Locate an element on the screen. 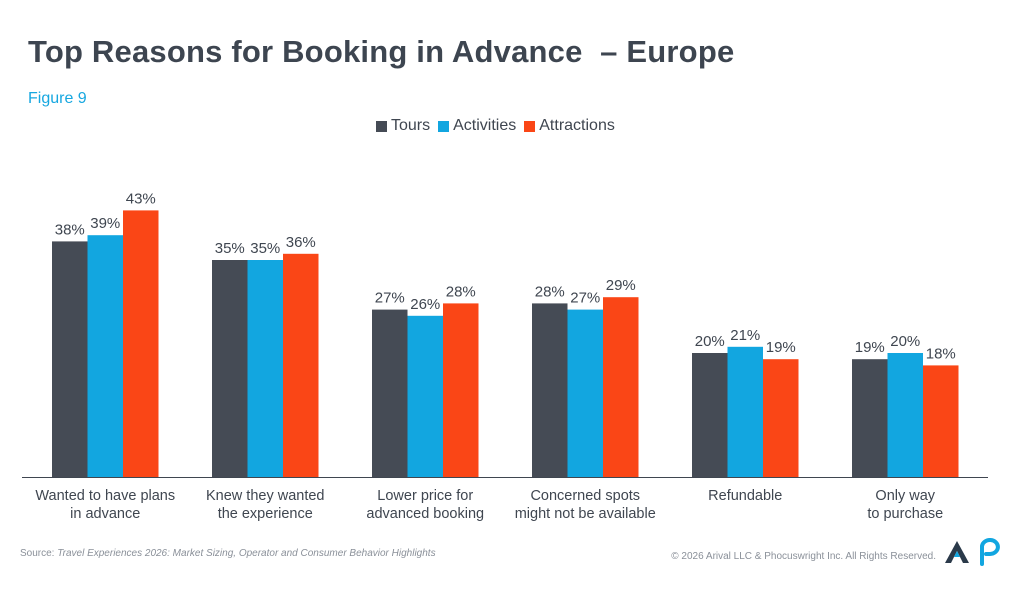  legend-item-tours: Tours is located at coordinates (403, 126).